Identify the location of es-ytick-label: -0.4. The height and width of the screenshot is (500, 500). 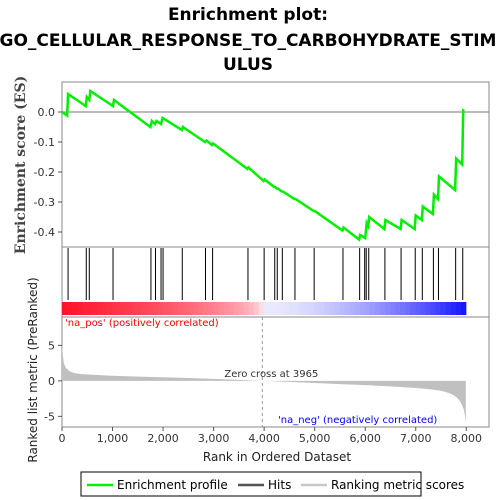
(44, 232).